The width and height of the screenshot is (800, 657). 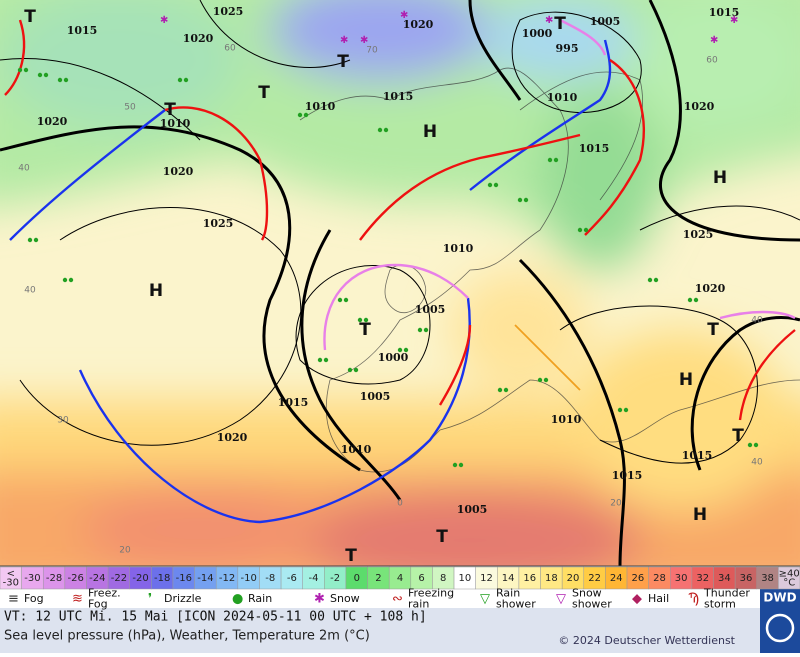 I want to click on colorbar-label: 18, so click(x=551, y=578).